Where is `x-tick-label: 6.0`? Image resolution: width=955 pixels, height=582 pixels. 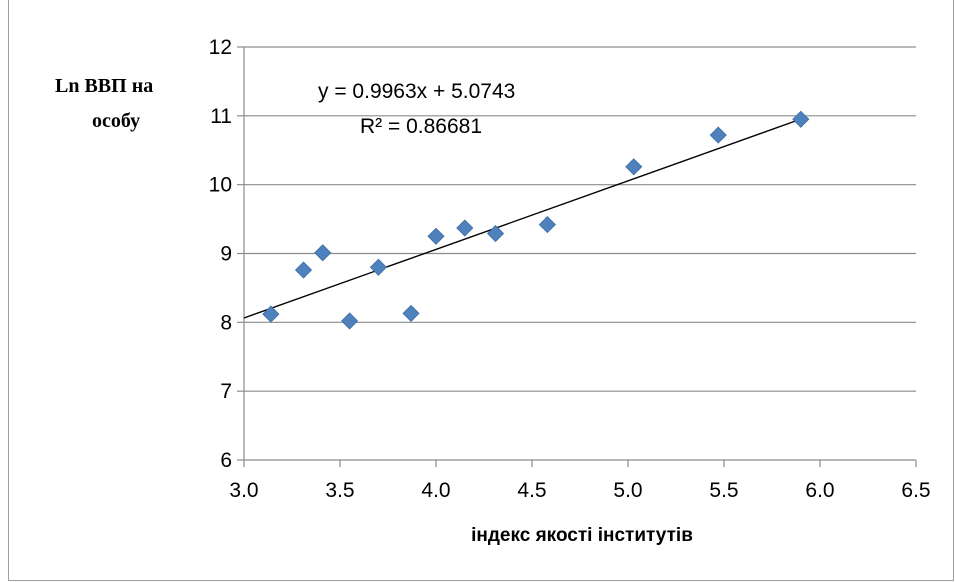 x-tick-label: 6.0 is located at coordinates (819, 490).